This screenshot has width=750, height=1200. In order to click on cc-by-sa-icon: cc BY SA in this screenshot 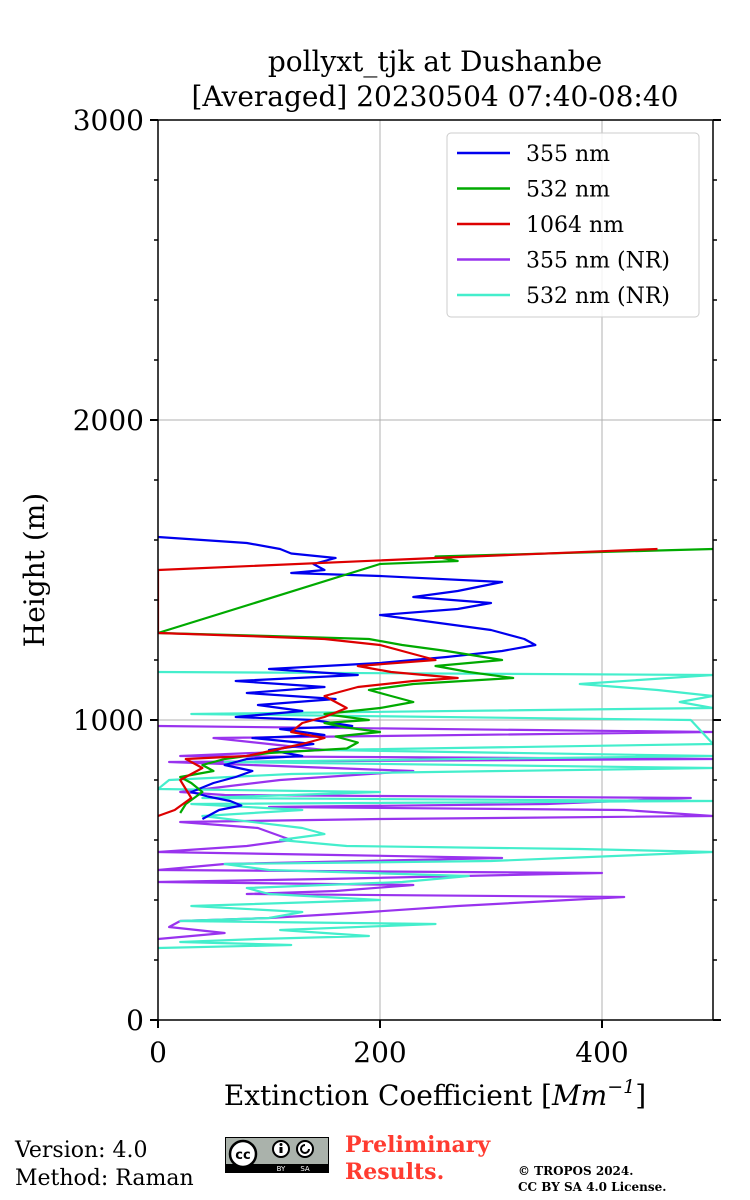, I will do `click(277, 1155)`.